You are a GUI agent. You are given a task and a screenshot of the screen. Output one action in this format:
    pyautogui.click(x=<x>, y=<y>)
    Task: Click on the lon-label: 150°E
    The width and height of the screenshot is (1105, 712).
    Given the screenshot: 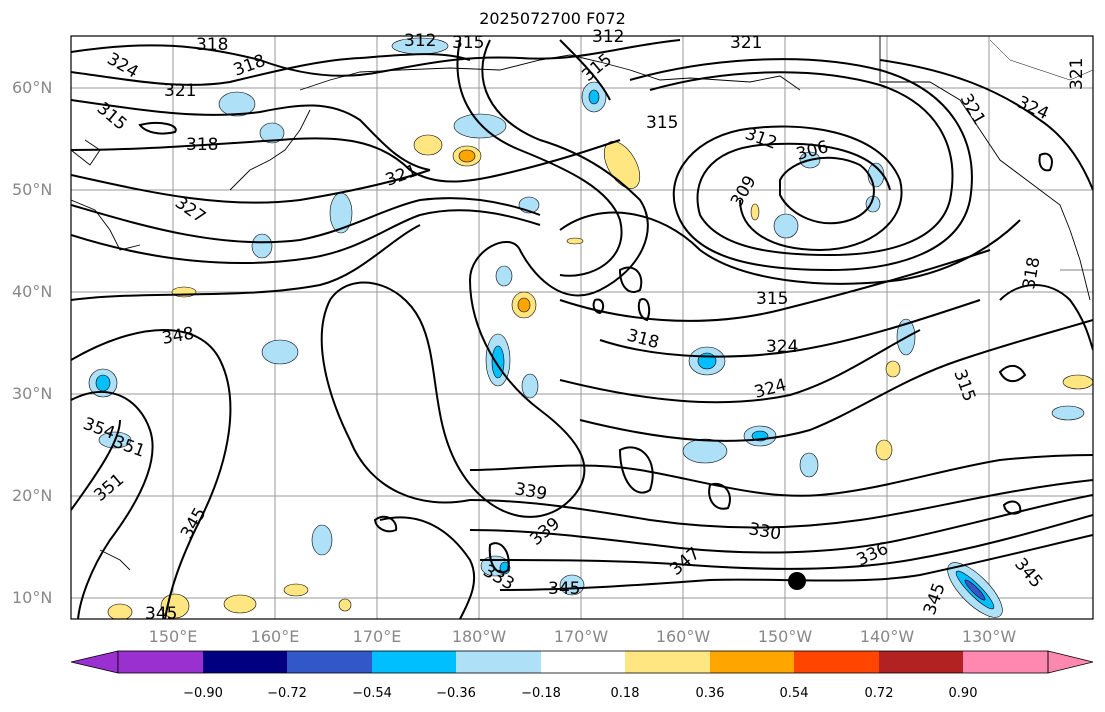 What is the action you would take?
    pyautogui.click(x=173, y=636)
    